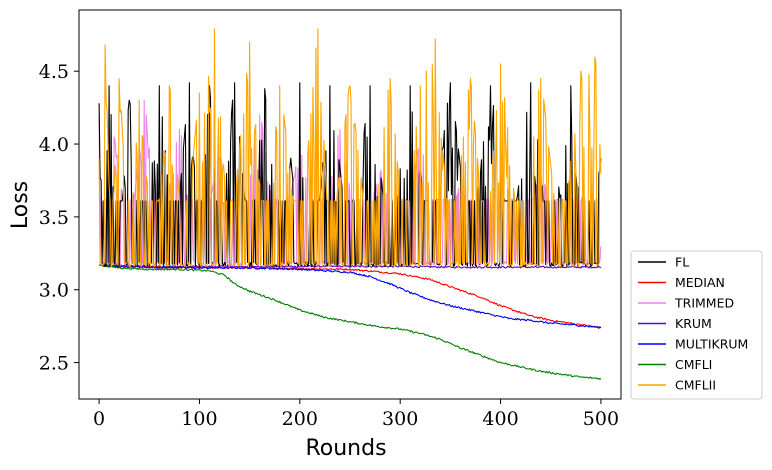 This screenshot has height=470, width=772. I want to click on legend-label-krum: KRUM, so click(693, 323).